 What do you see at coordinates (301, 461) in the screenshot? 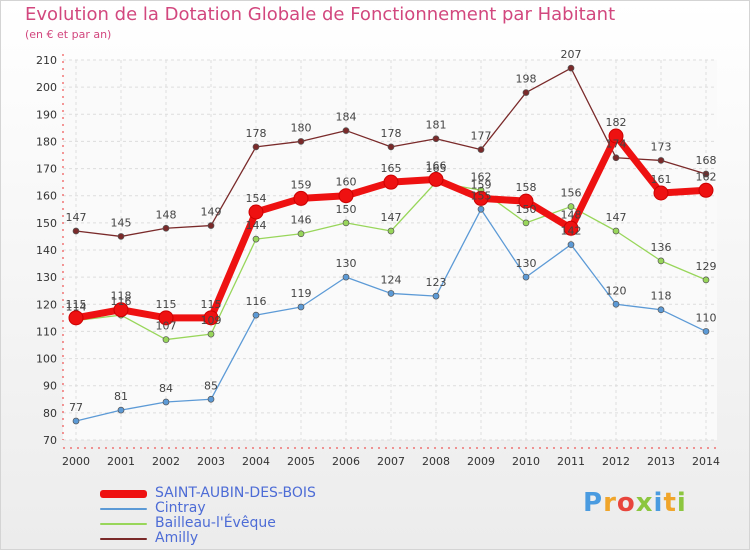
I see `x-tick-label: 2005` at bounding box center [301, 461].